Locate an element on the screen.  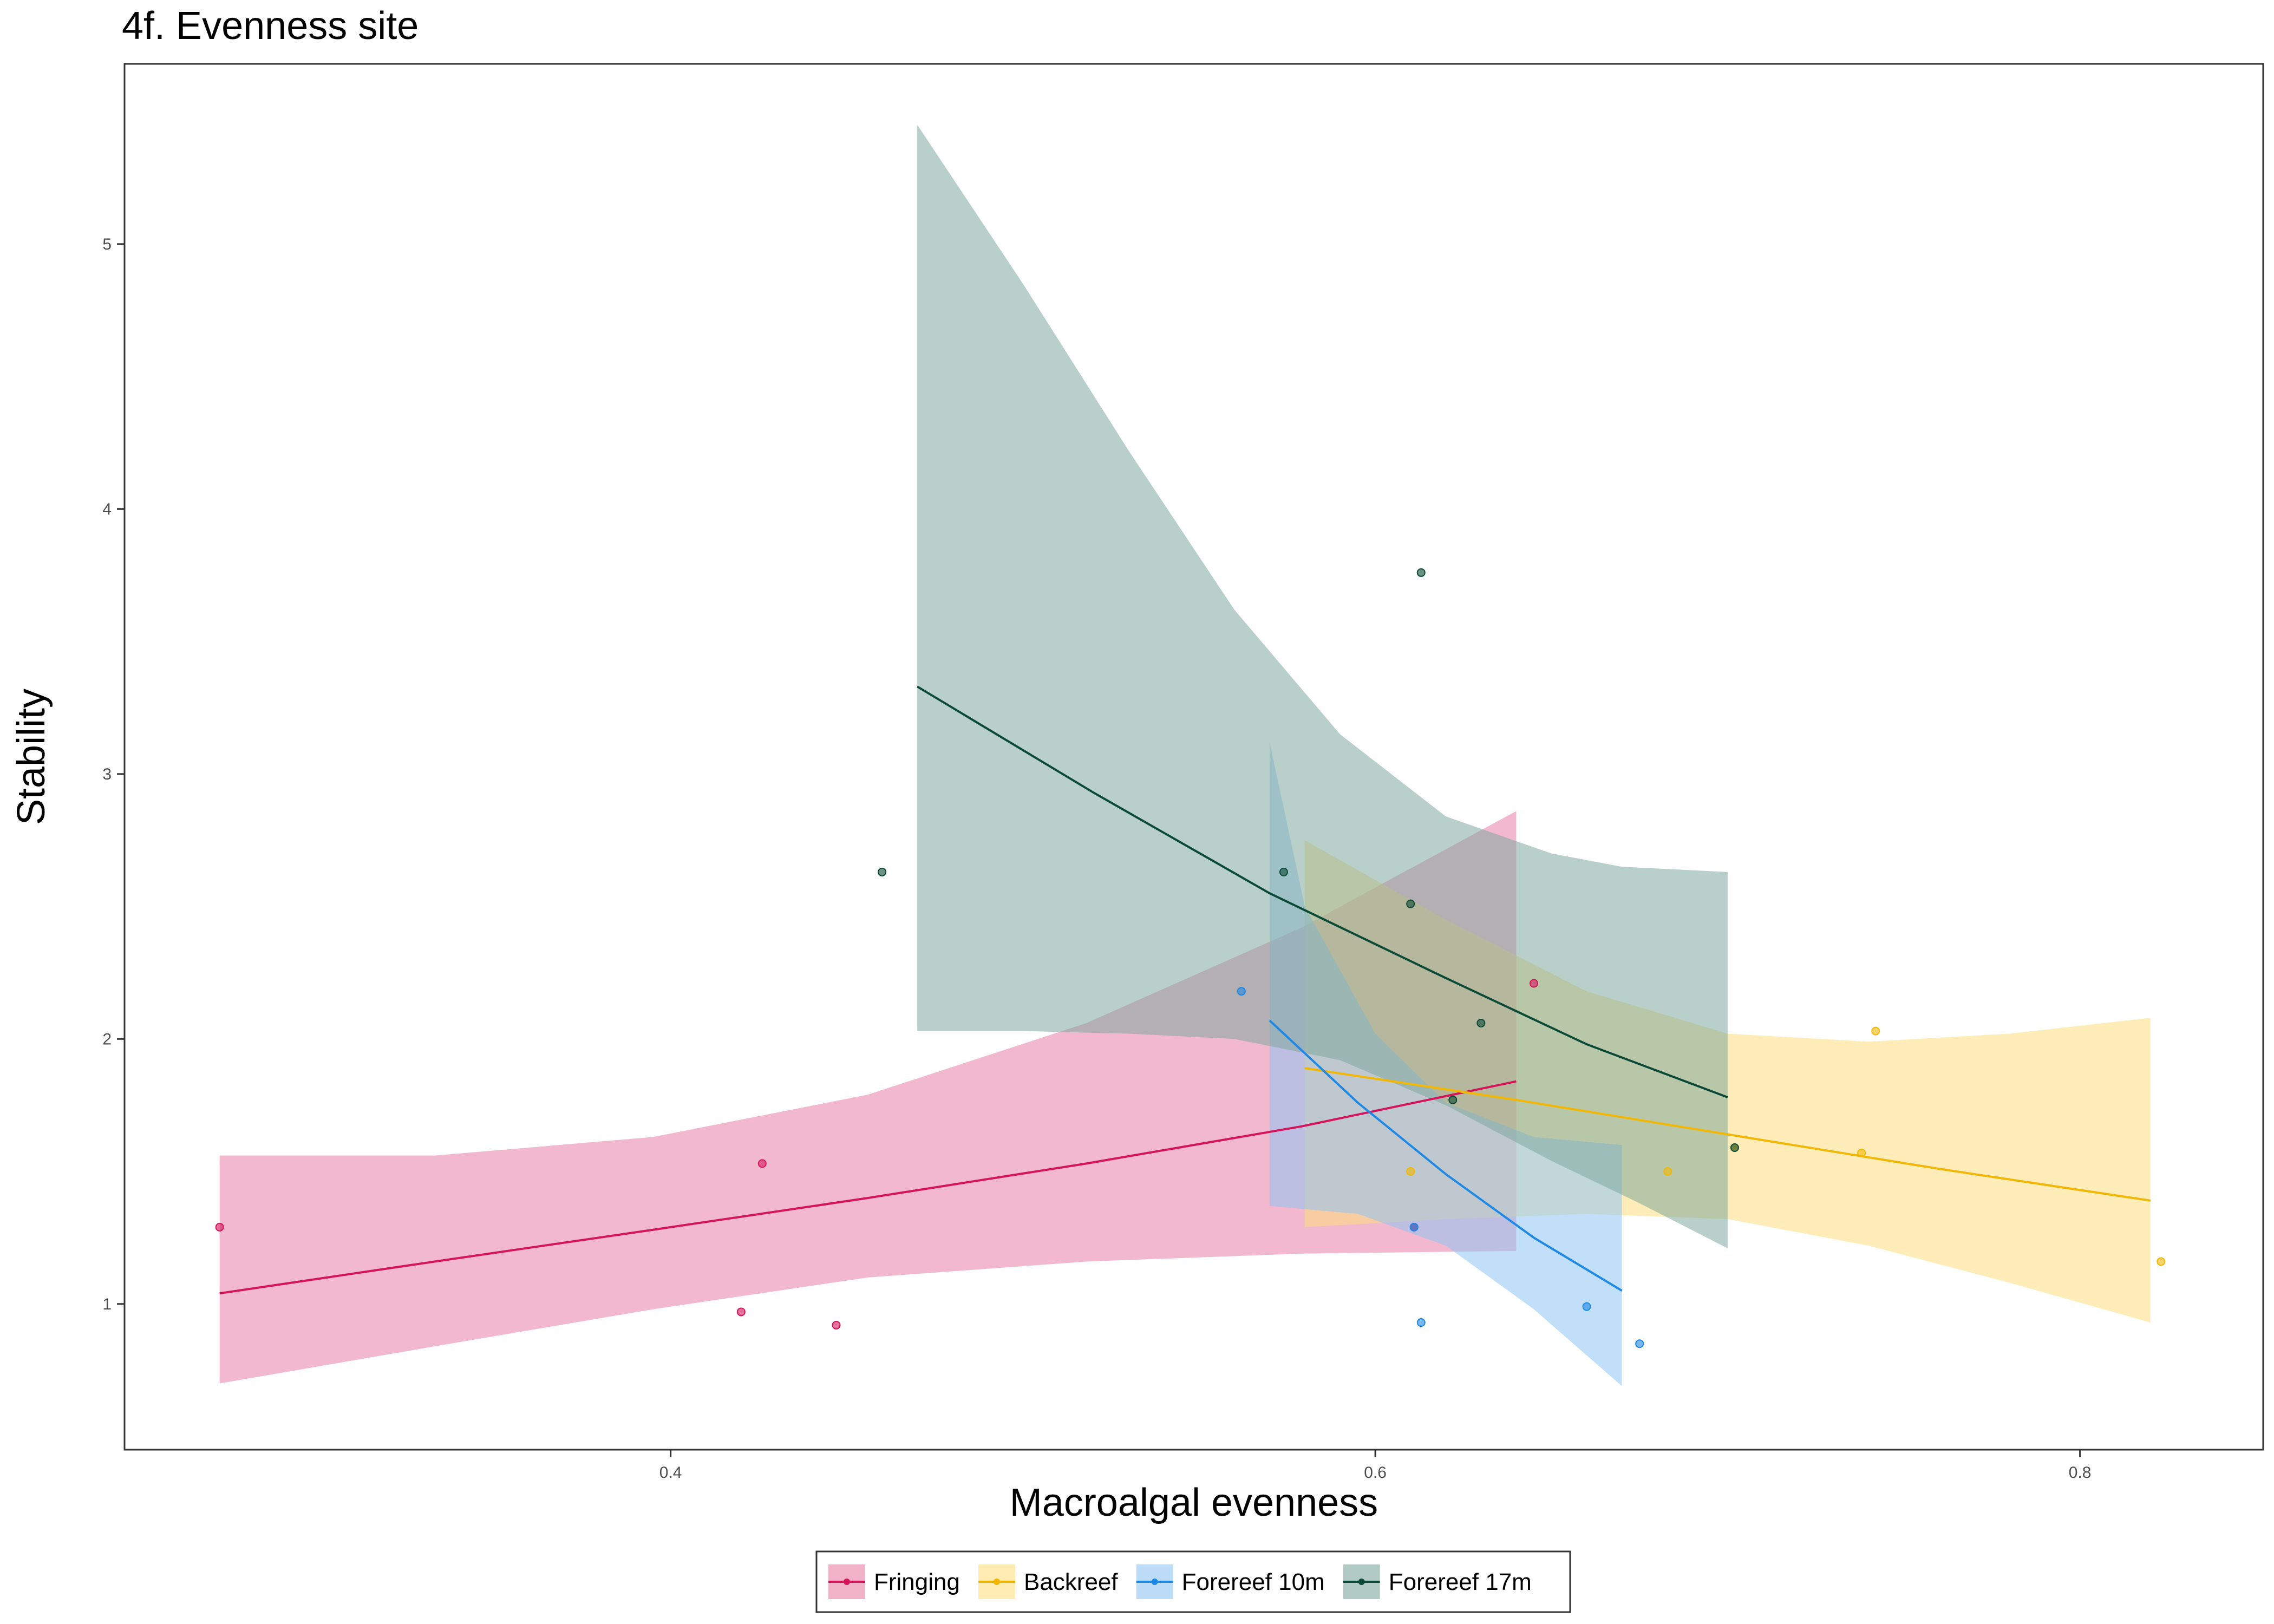
y-tick-label: 4 is located at coordinates (107, 509).